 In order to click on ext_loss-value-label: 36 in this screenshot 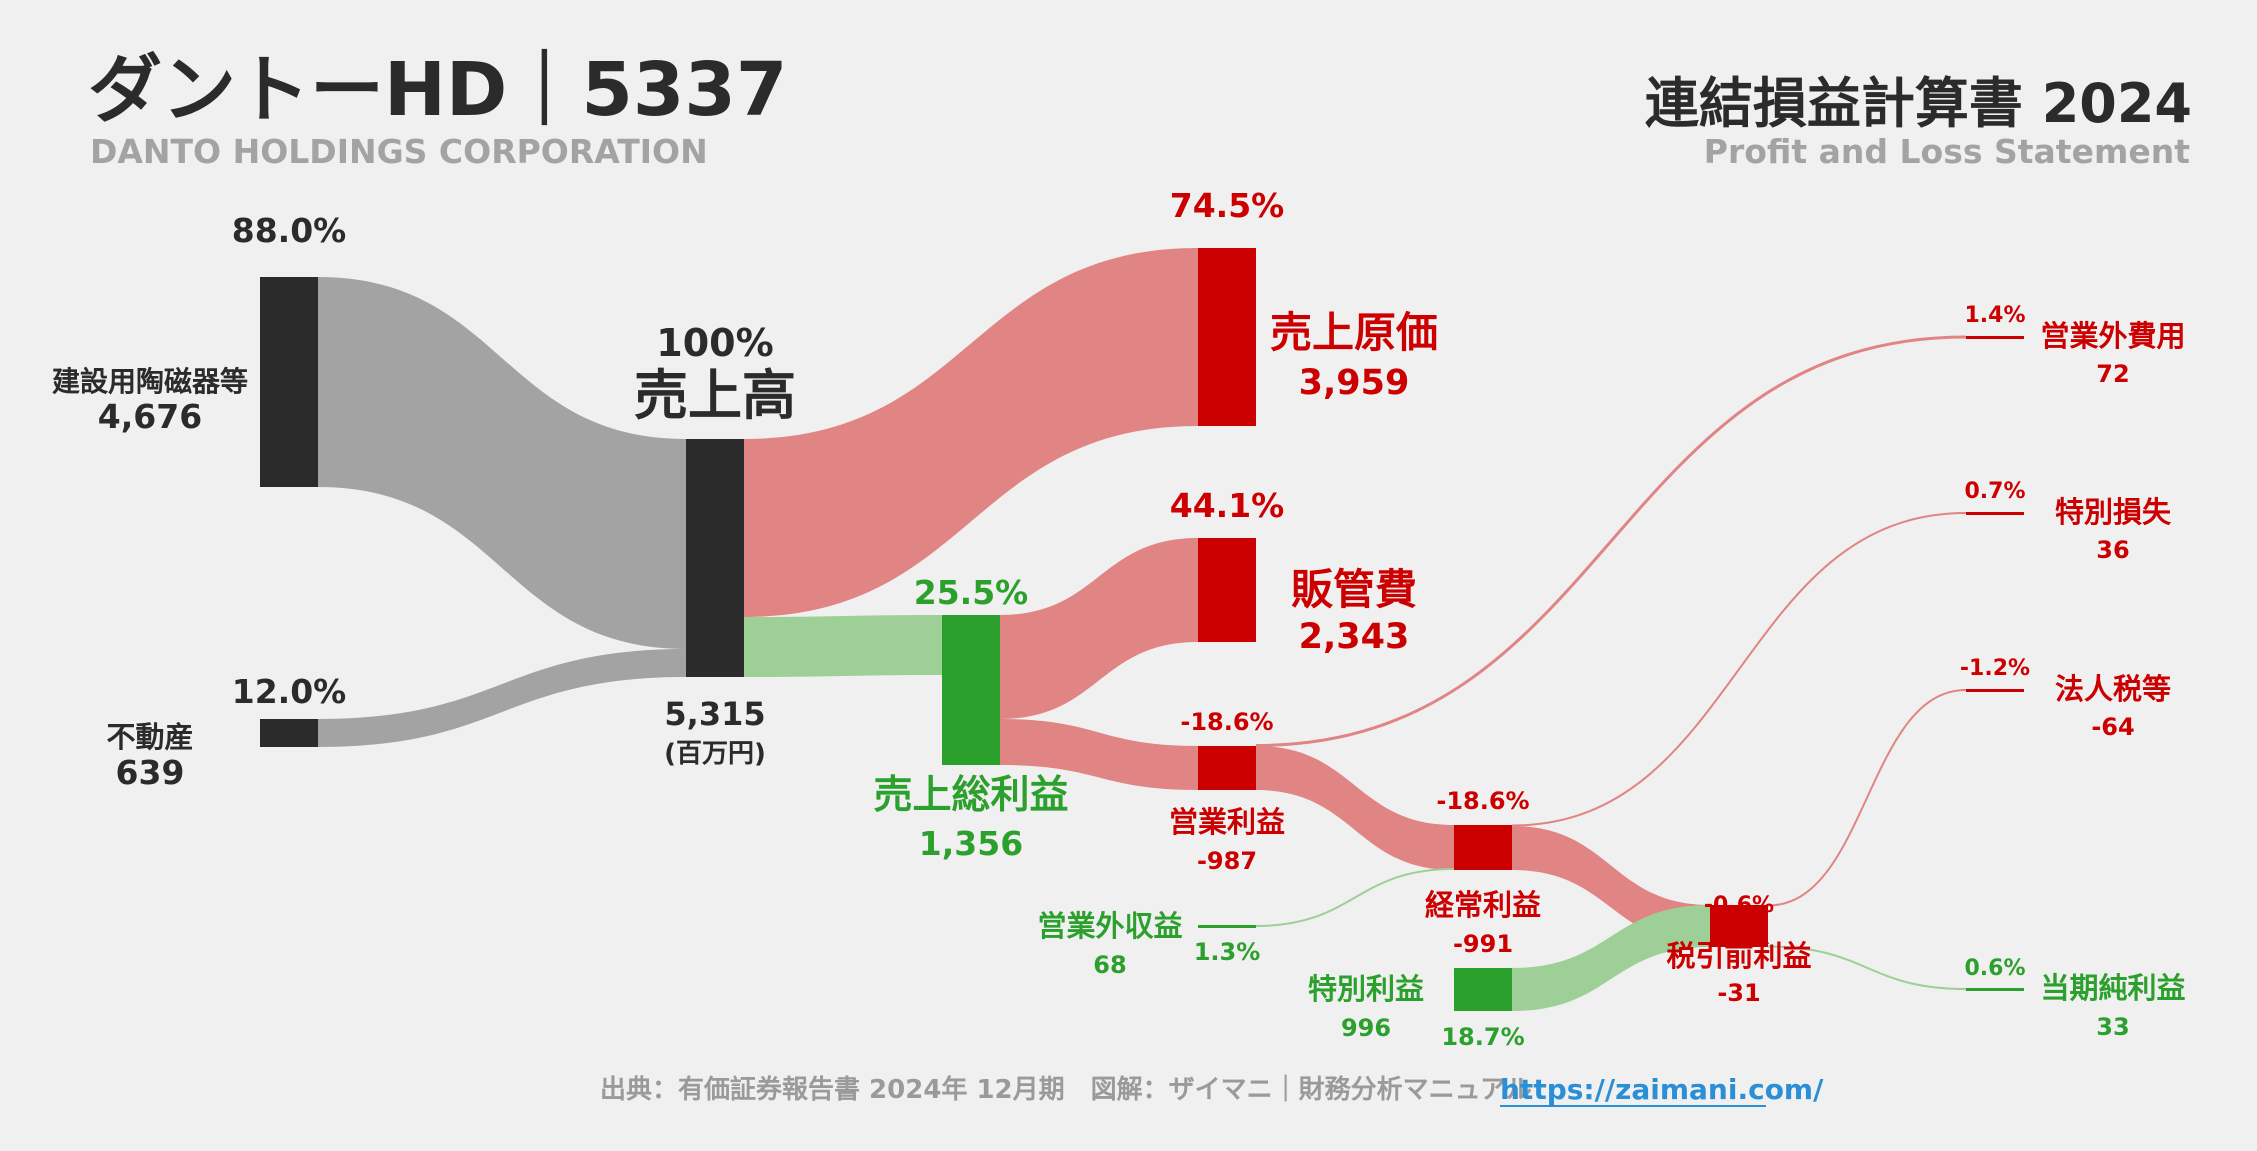, I will do `click(2112, 550)`.